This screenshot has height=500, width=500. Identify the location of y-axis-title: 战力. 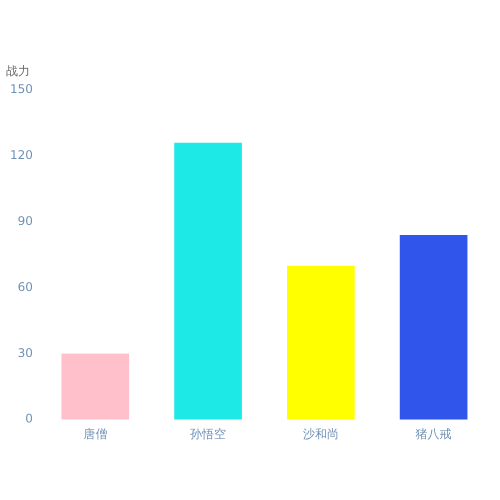
(18, 71).